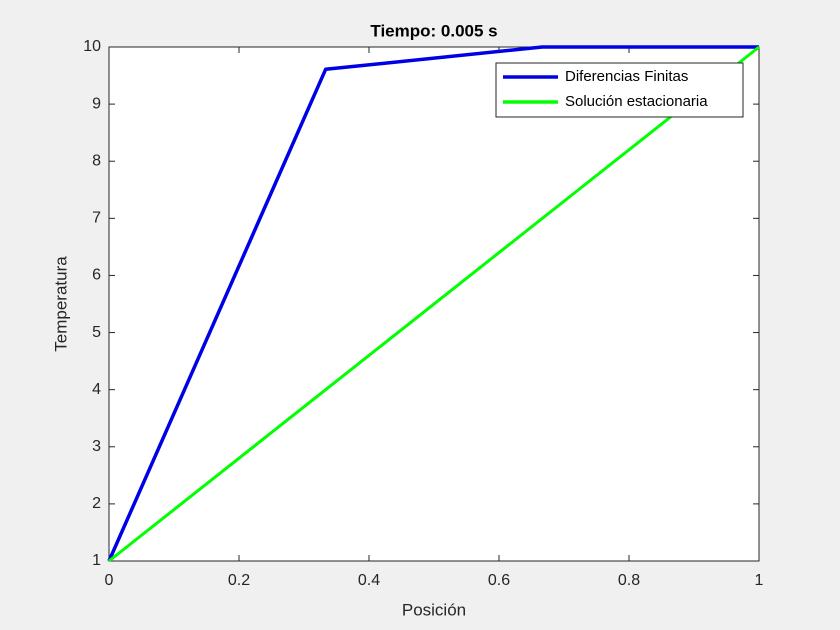  Describe the element at coordinates (499, 580) in the screenshot. I see `x-tick-label: 0.6` at that location.